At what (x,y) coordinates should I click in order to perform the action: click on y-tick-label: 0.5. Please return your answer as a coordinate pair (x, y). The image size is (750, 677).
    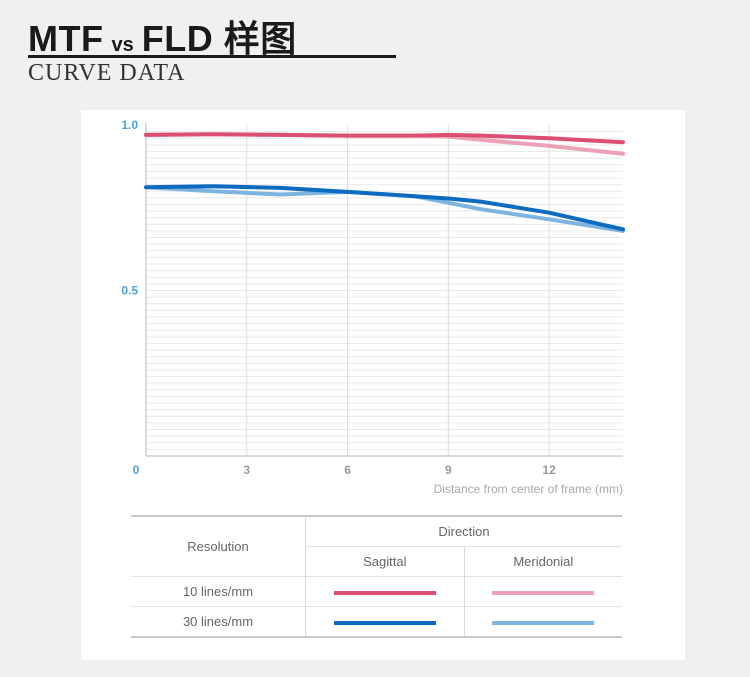
    Looking at the image, I should click on (129, 291).